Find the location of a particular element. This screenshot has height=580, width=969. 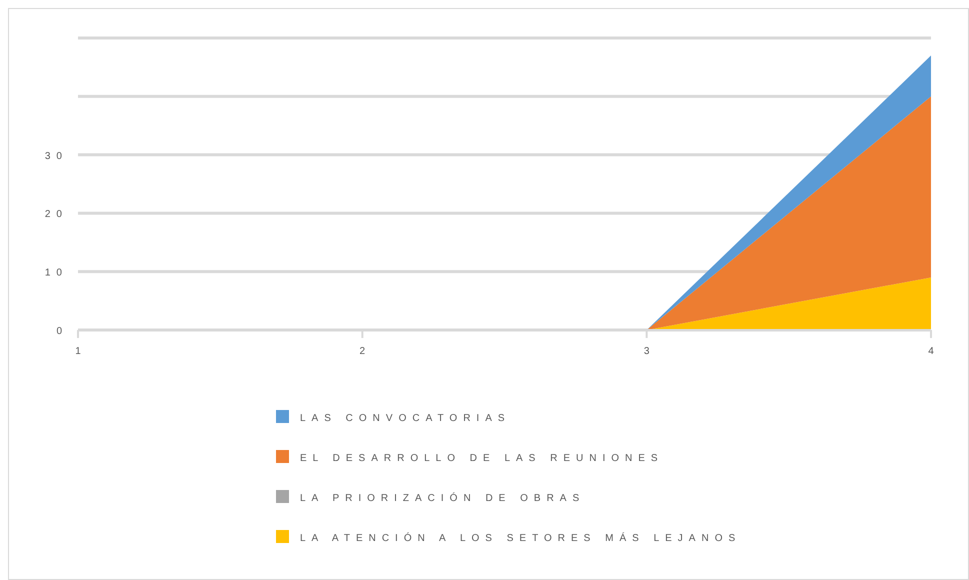

legend-label: LA ATENCIÓN A LOS SETORES MÁS LEJANOS is located at coordinates (521, 538).